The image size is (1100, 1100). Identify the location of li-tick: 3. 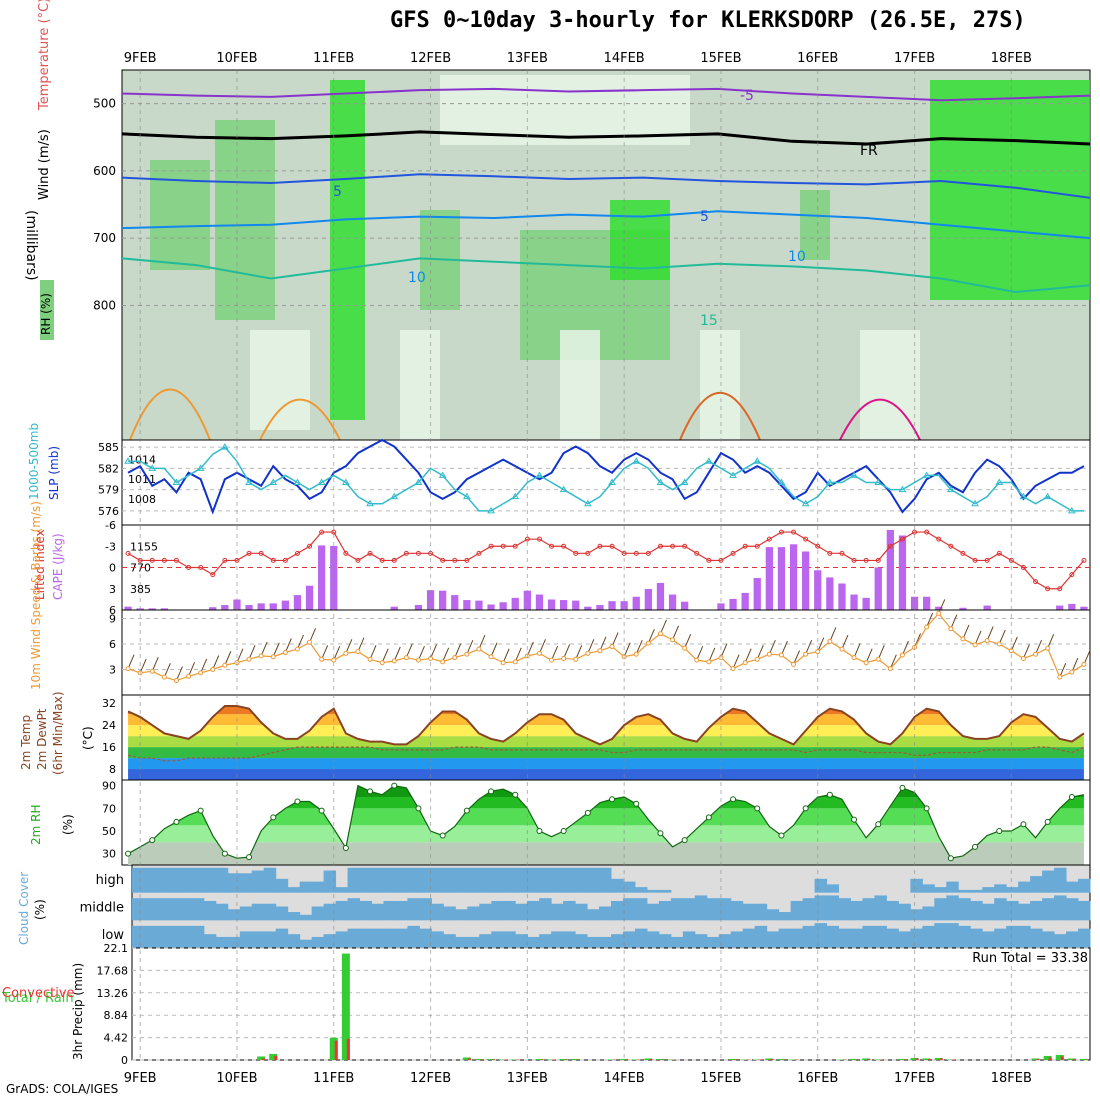
(112, 589).